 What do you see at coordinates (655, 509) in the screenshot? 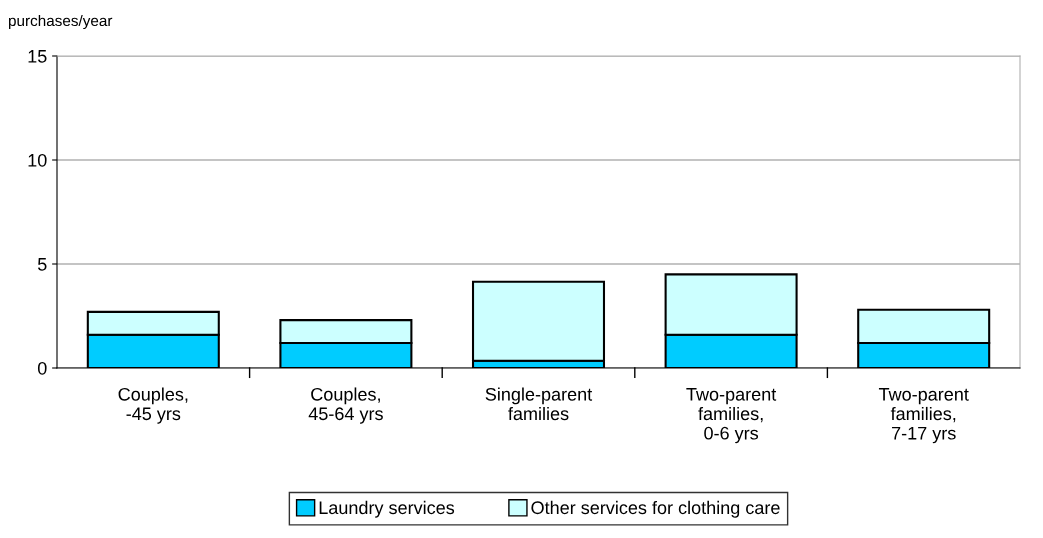
I see `legend-label: Other services for clothing care` at bounding box center [655, 509].